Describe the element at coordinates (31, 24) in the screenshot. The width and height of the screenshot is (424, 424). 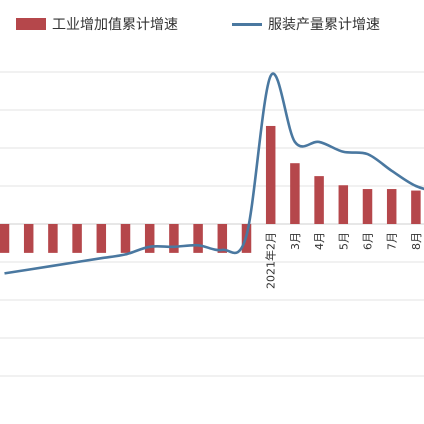
I see `legend-bar-swatch` at that location.